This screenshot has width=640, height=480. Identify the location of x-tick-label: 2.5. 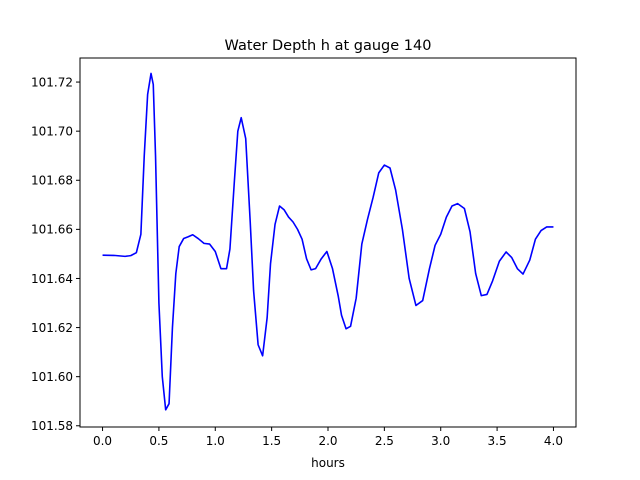
(384, 441).